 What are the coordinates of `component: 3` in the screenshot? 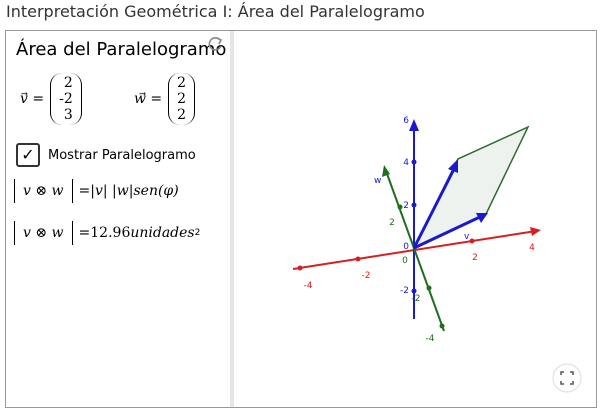 It's located at (68, 115).